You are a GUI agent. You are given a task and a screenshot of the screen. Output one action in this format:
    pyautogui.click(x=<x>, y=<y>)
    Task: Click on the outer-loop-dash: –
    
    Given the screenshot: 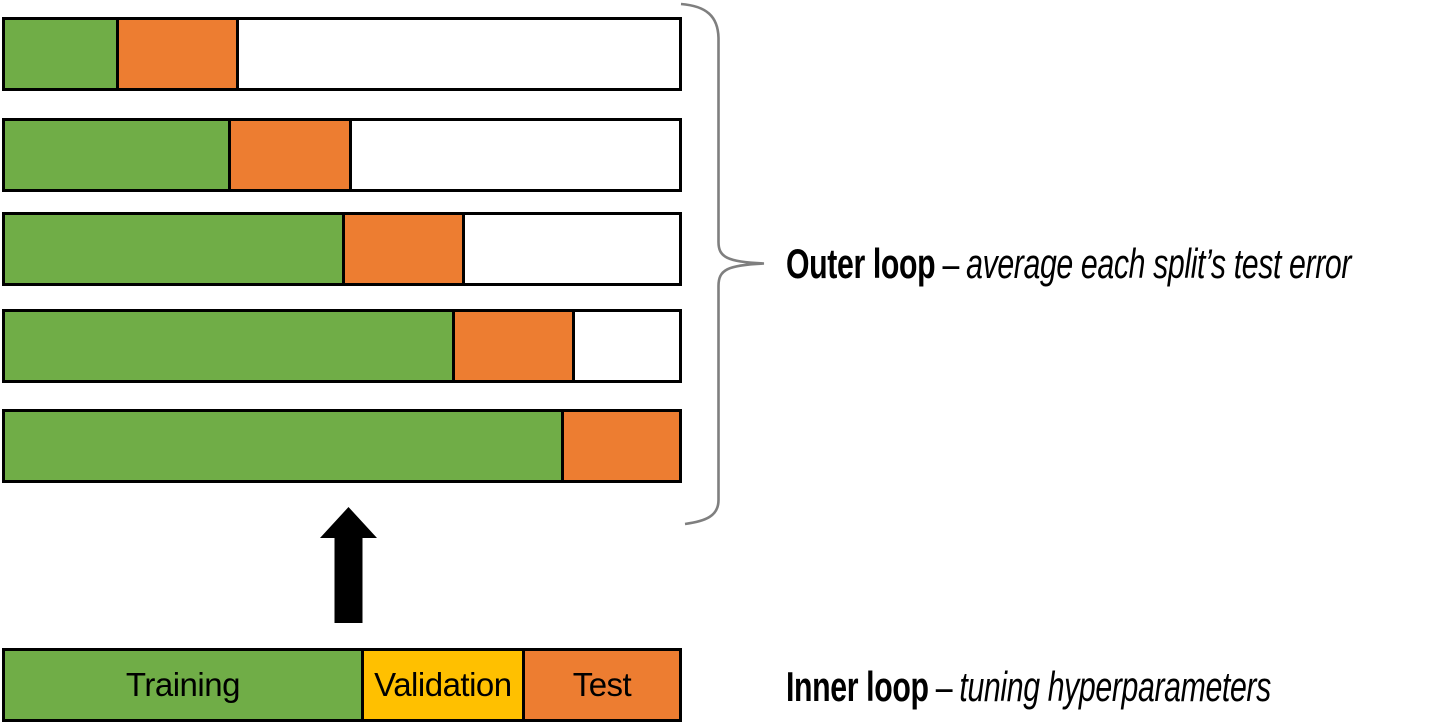 What is the action you would take?
    pyautogui.click(x=950, y=263)
    